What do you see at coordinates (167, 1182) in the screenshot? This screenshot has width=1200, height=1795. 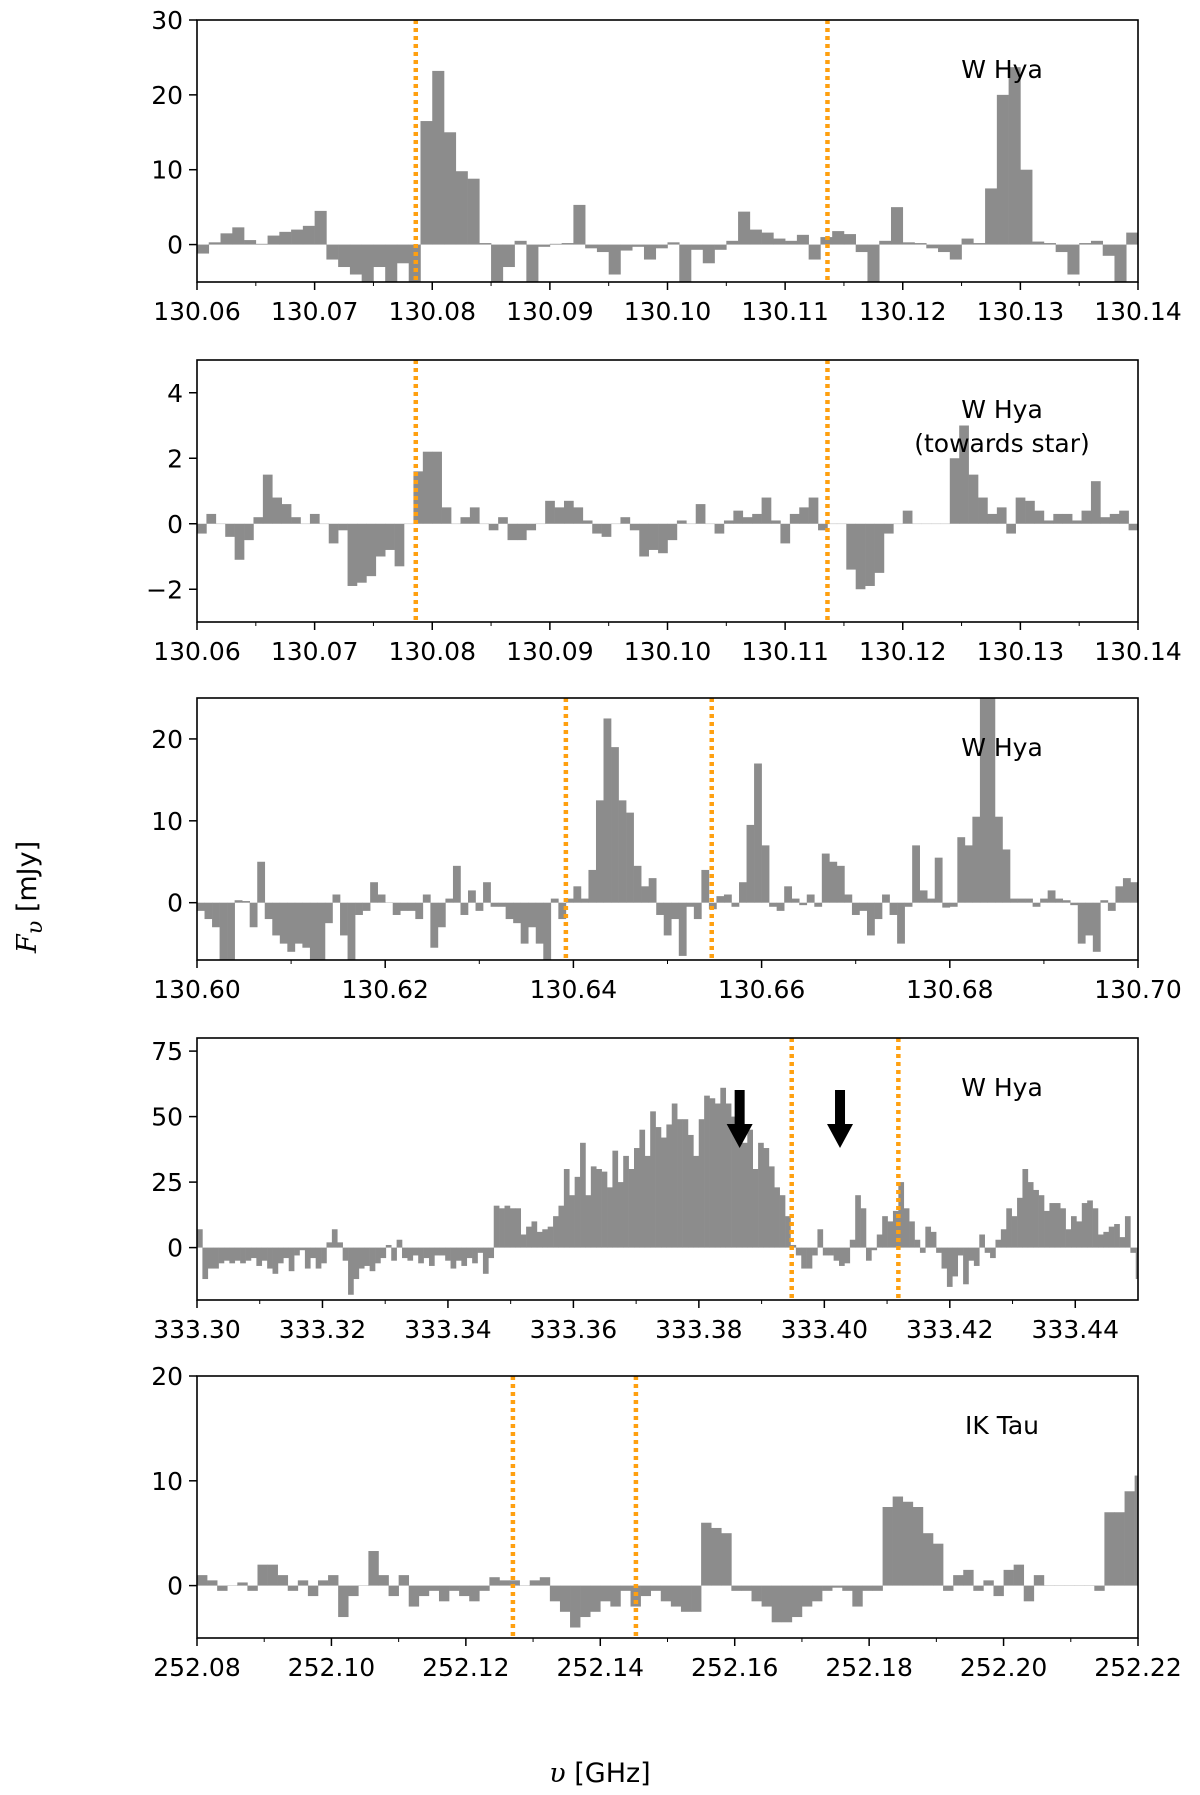 I see `y-tick-label: 25` at bounding box center [167, 1182].